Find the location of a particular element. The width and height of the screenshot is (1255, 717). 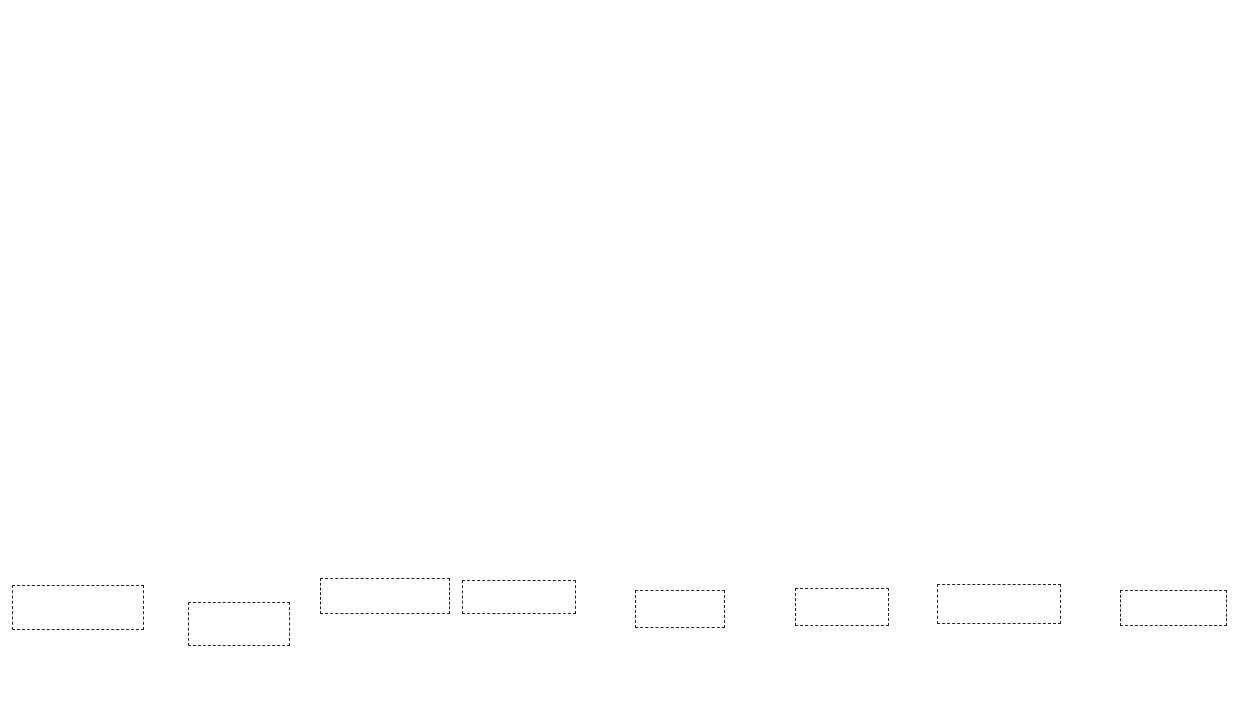

dashed-box-structure-J is located at coordinates (385, 596).